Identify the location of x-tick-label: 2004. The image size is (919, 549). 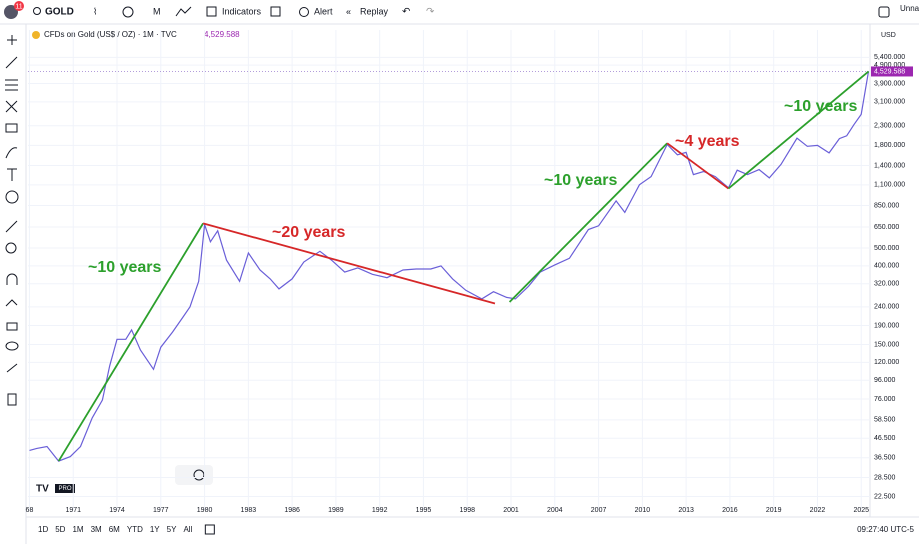
(555, 510).